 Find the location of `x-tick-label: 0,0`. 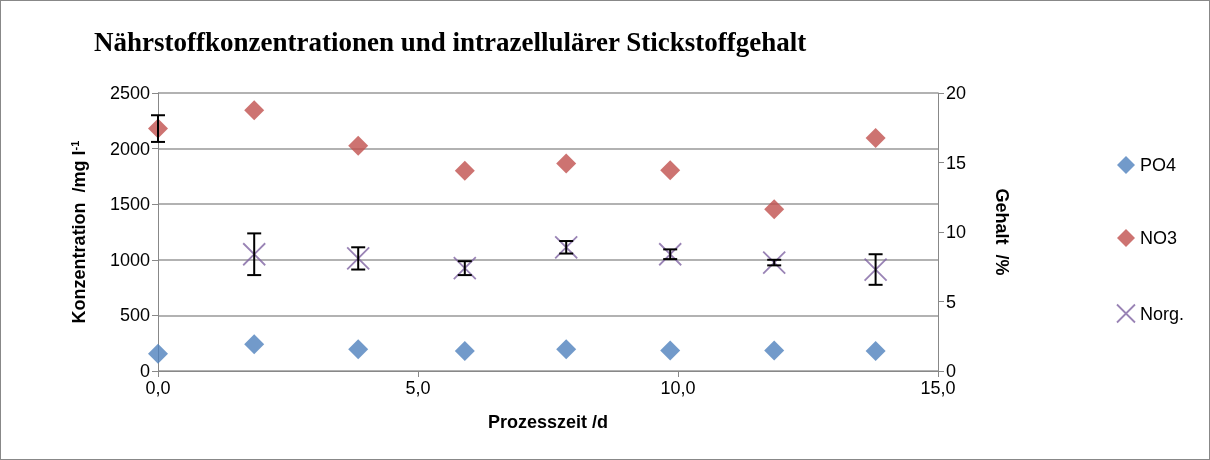

x-tick-label: 0,0 is located at coordinates (158, 388).